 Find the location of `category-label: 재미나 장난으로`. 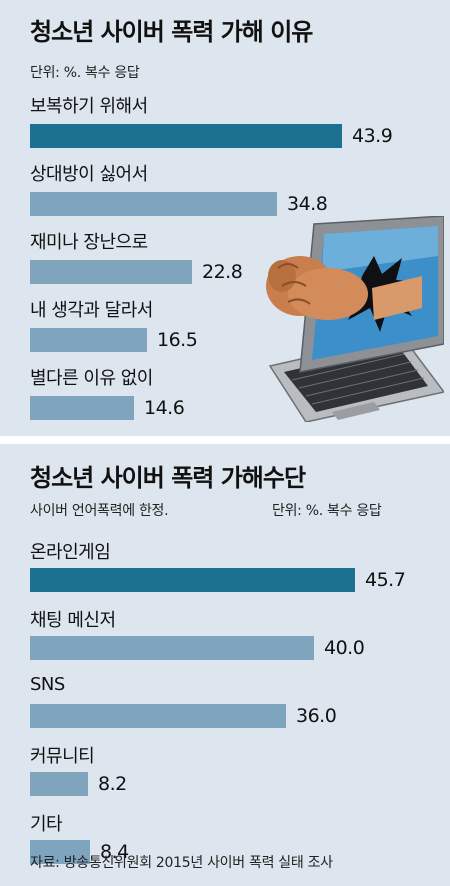

category-label: 재미나 장난으로 is located at coordinates (89, 242).